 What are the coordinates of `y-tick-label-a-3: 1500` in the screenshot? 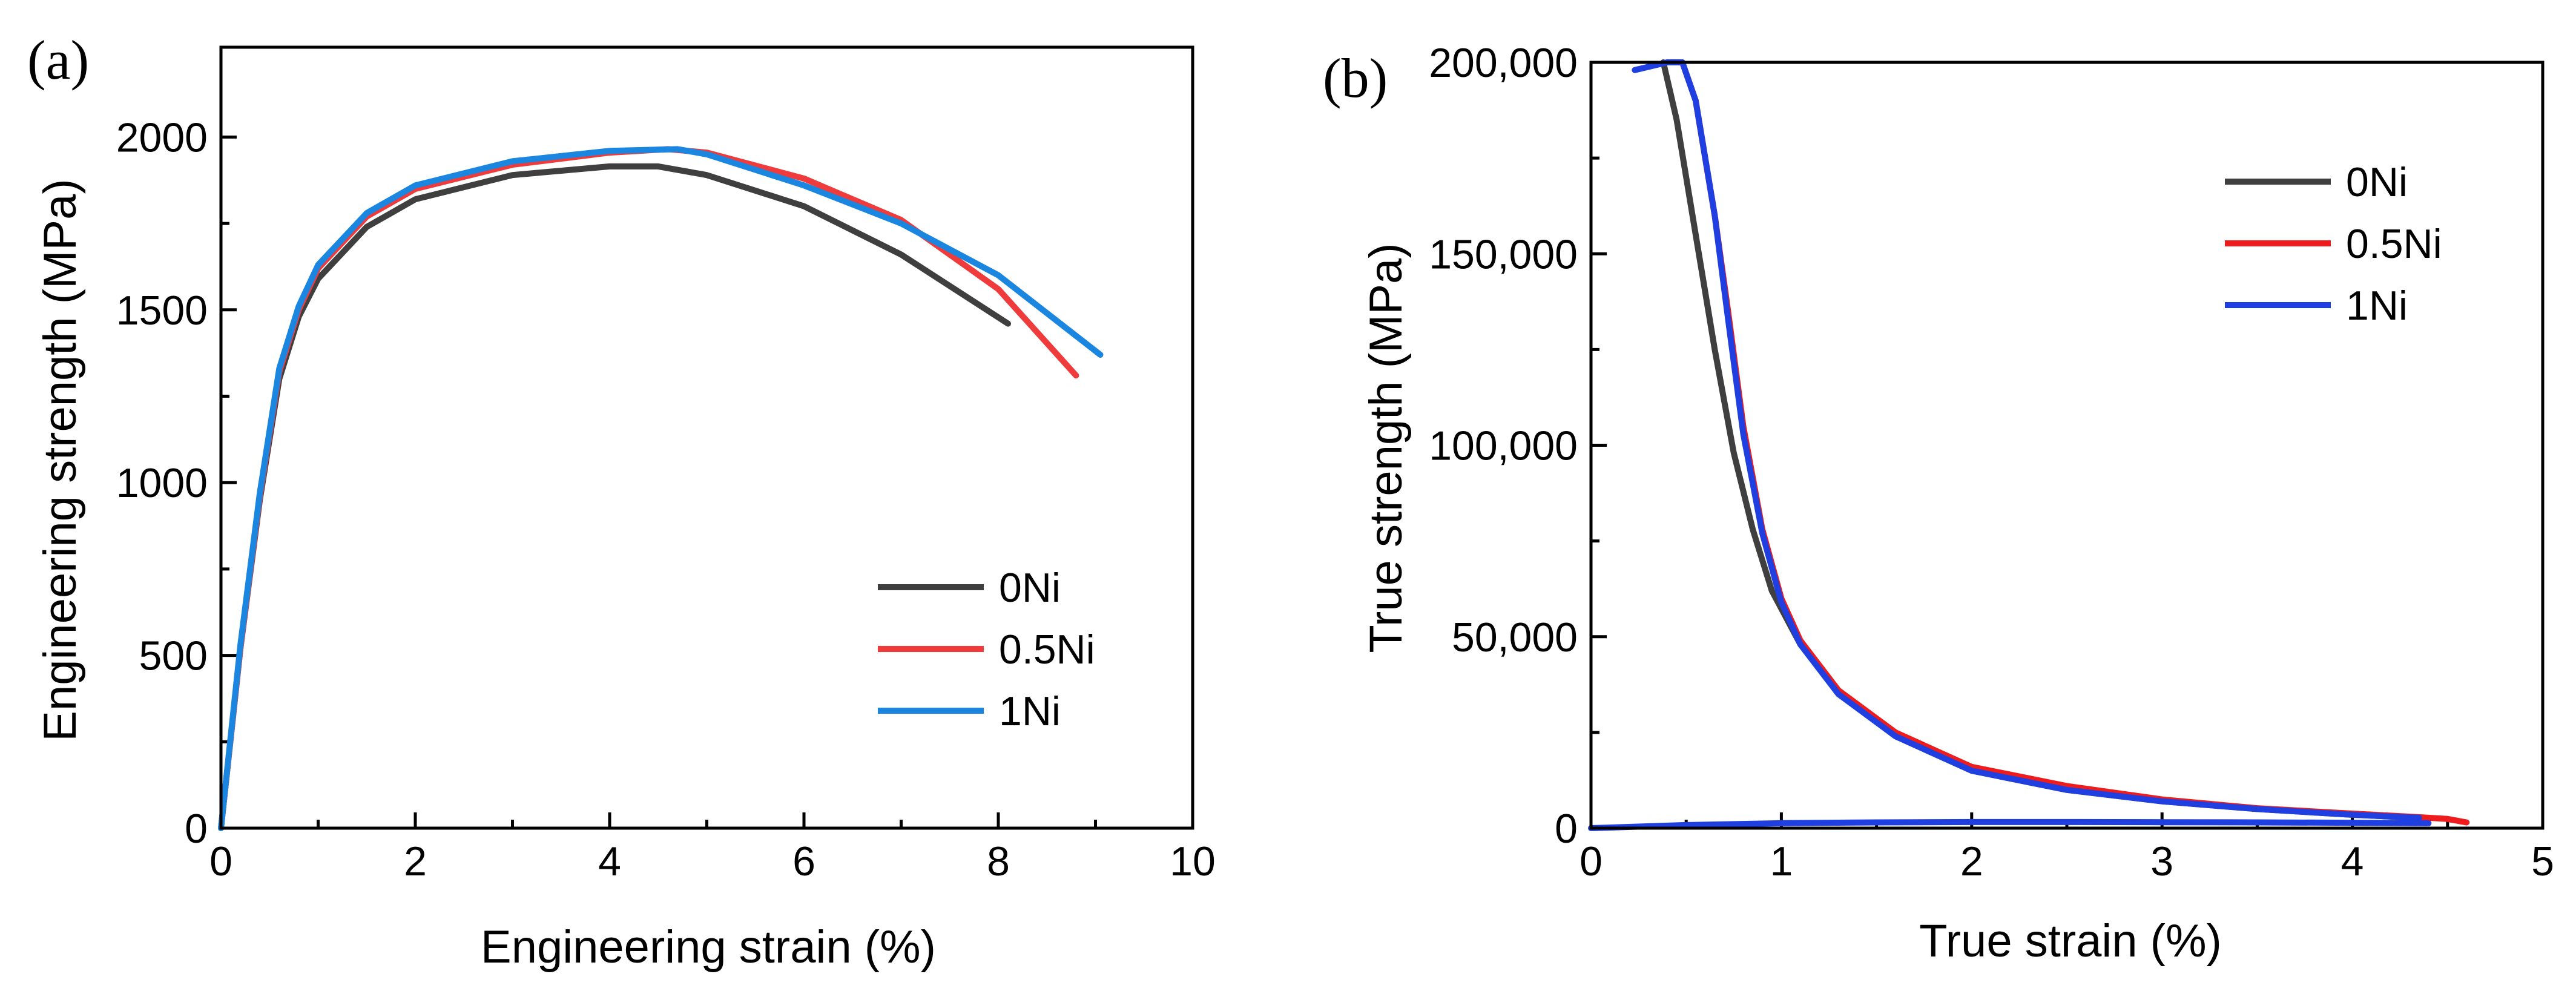 It's located at (162, 311).